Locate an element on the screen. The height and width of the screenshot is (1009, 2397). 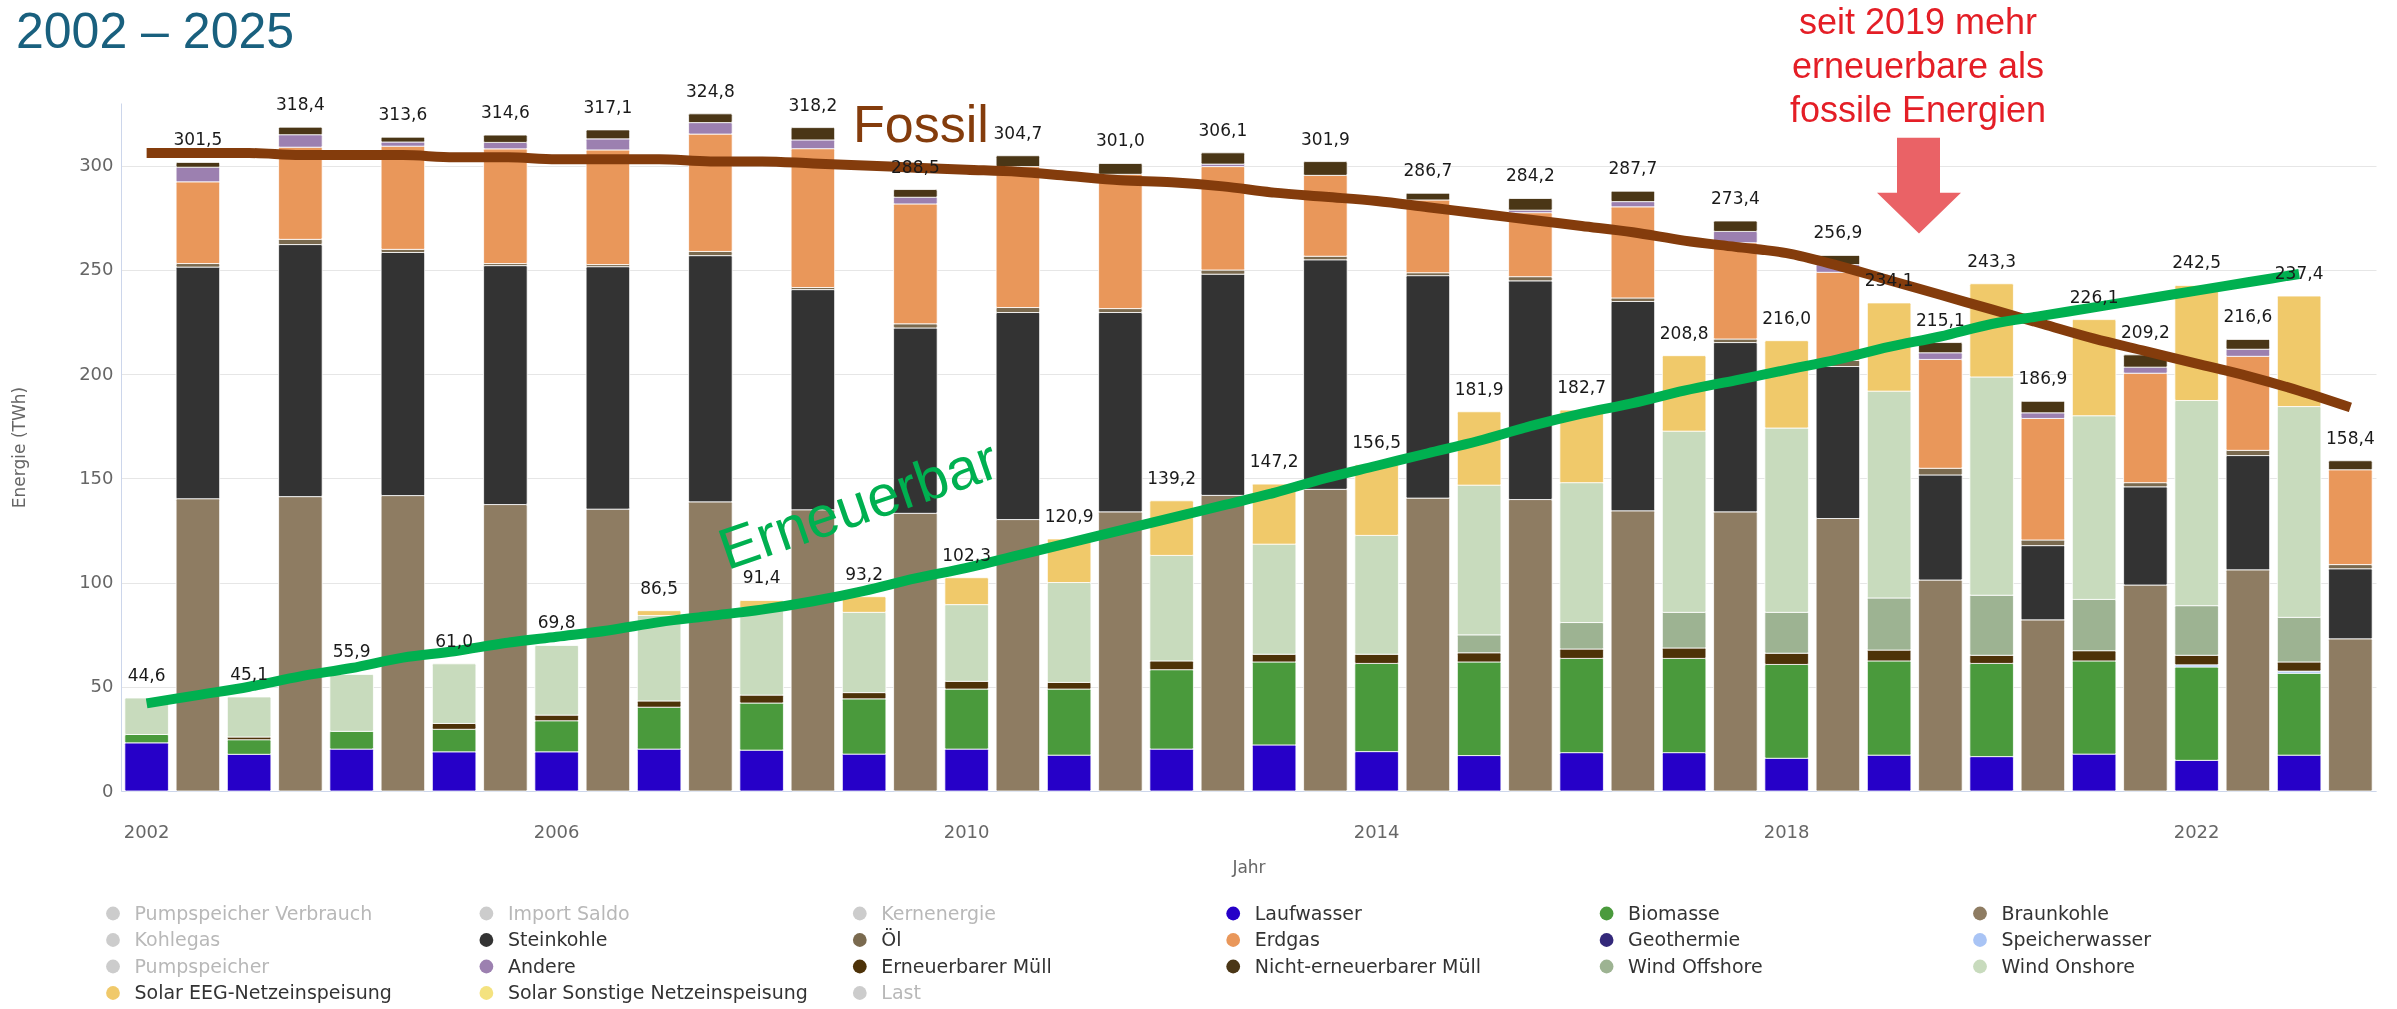
legend-label: Andere is located at coordinates (541, 965).